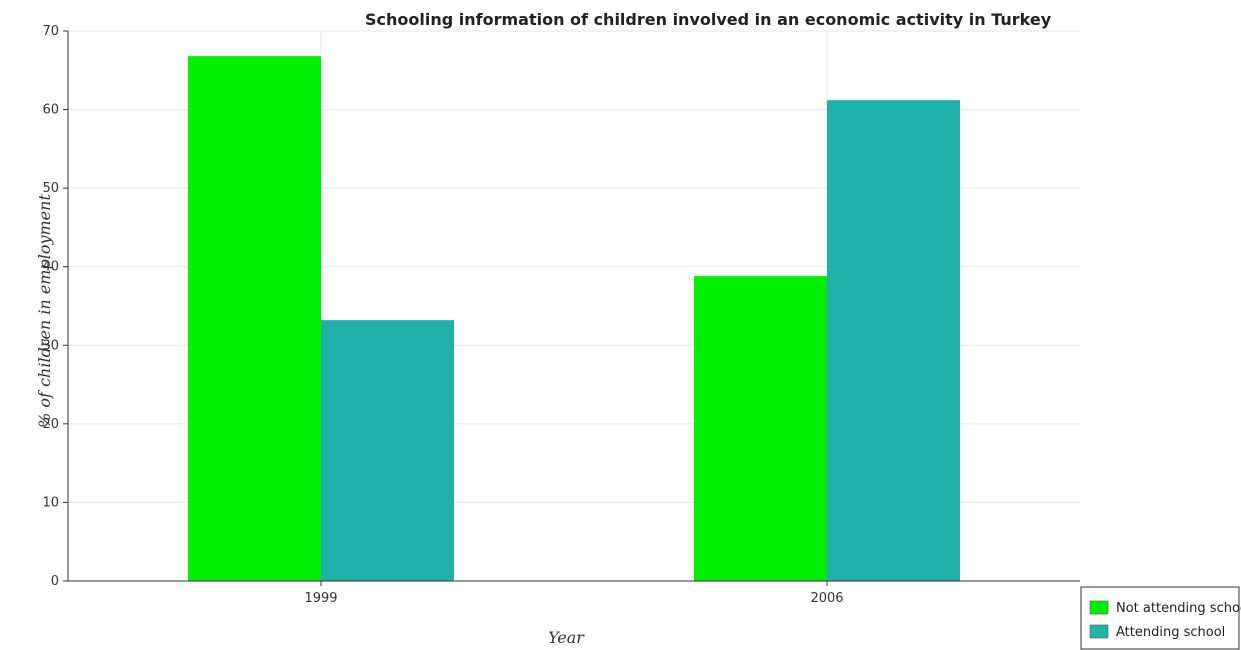 Image resolution: width=1241 pixels, height=650 pixels. Describe the element at coordinates (50, 502) in the screenshot. I see `y-tick-label: 10` at that location.